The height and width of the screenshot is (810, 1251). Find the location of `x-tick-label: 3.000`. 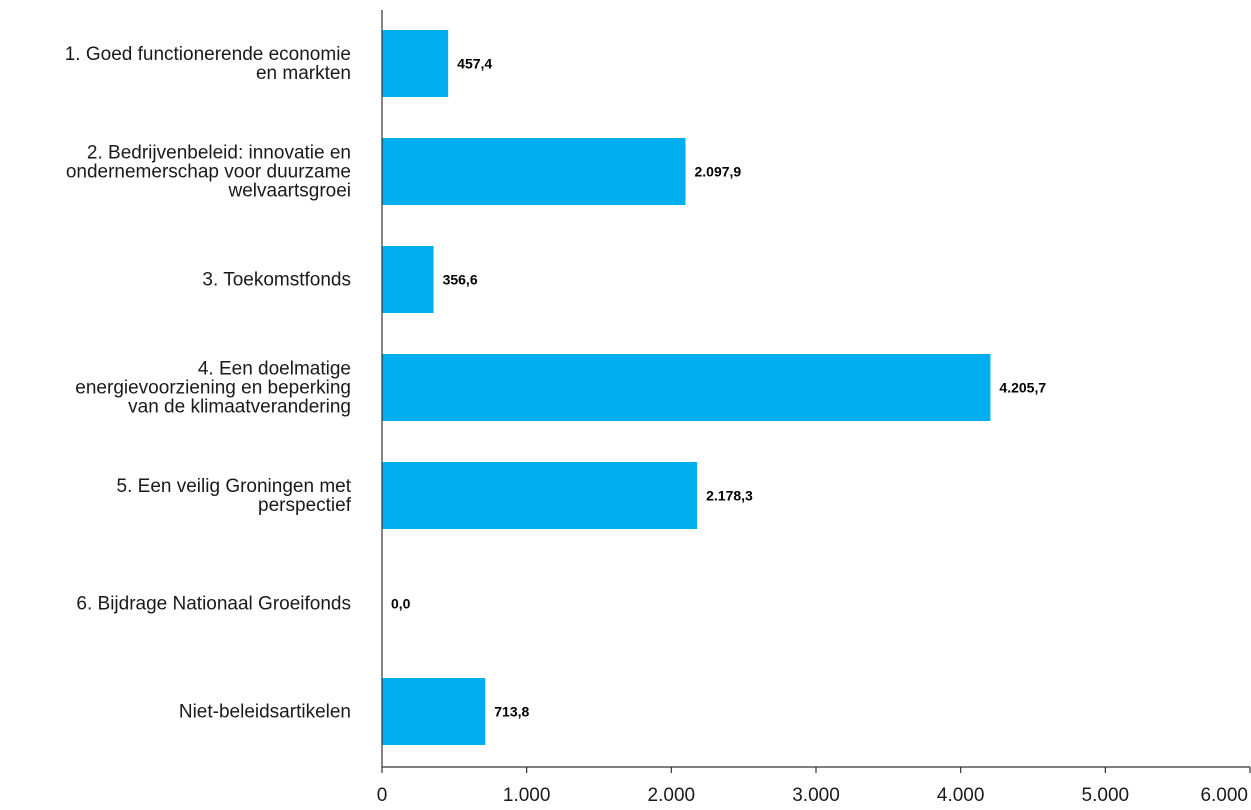

x-tick-label: 3.000 is located at coordinates (816, 795).